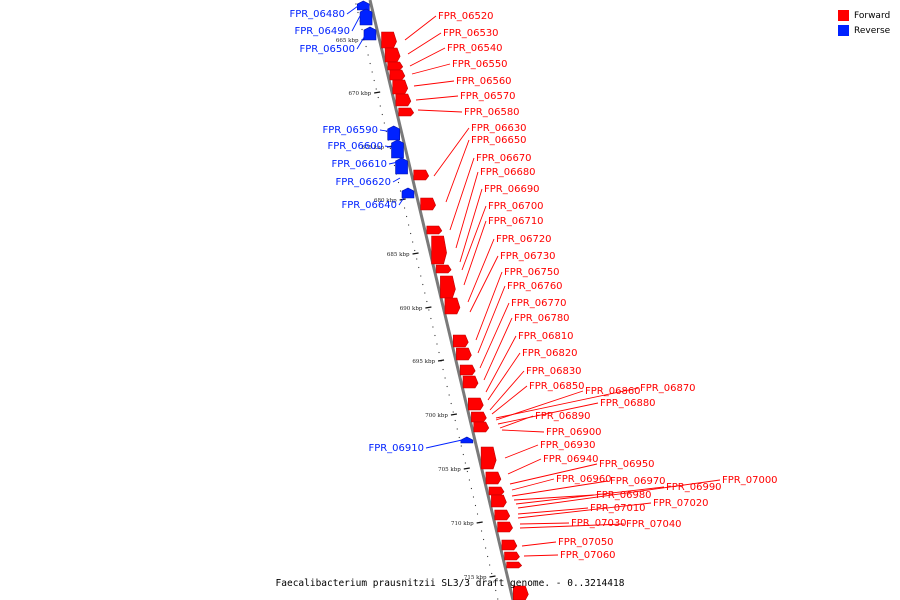 The height and width of the screenshot is (600, 900). Describe the element at coordinates (466, 16) in the screenshot. I see `gene-label-fpr-06520: FPR_06520` at that location.